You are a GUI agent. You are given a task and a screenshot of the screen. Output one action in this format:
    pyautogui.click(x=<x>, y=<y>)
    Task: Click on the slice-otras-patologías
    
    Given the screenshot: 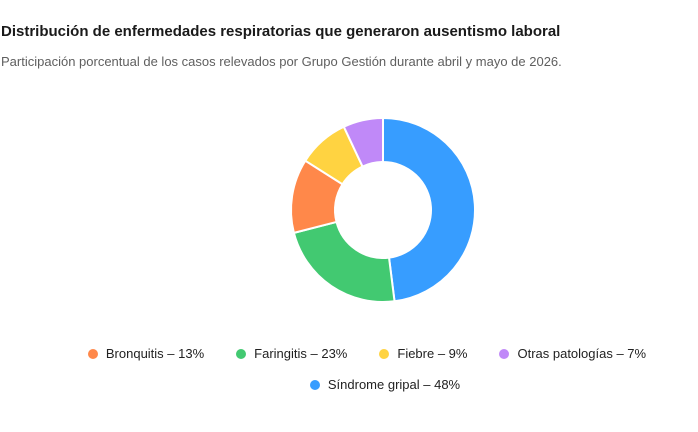 What is the action you would take?
    pyautogui.click(x=363, y=142)
    